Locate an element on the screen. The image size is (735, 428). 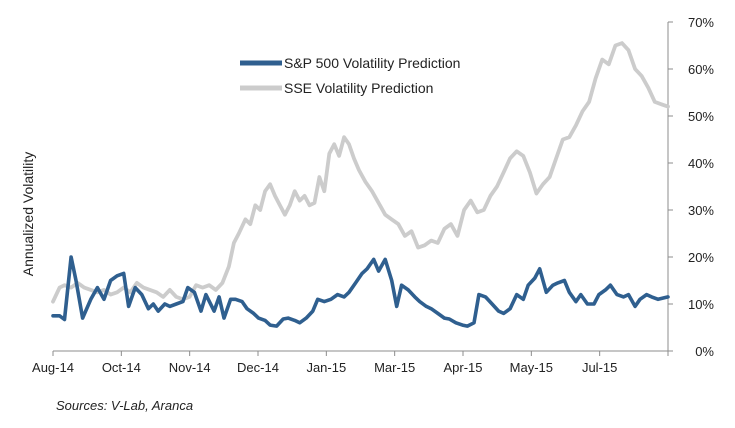
y-tick-label: 70% is located at coordinates (701, 22).